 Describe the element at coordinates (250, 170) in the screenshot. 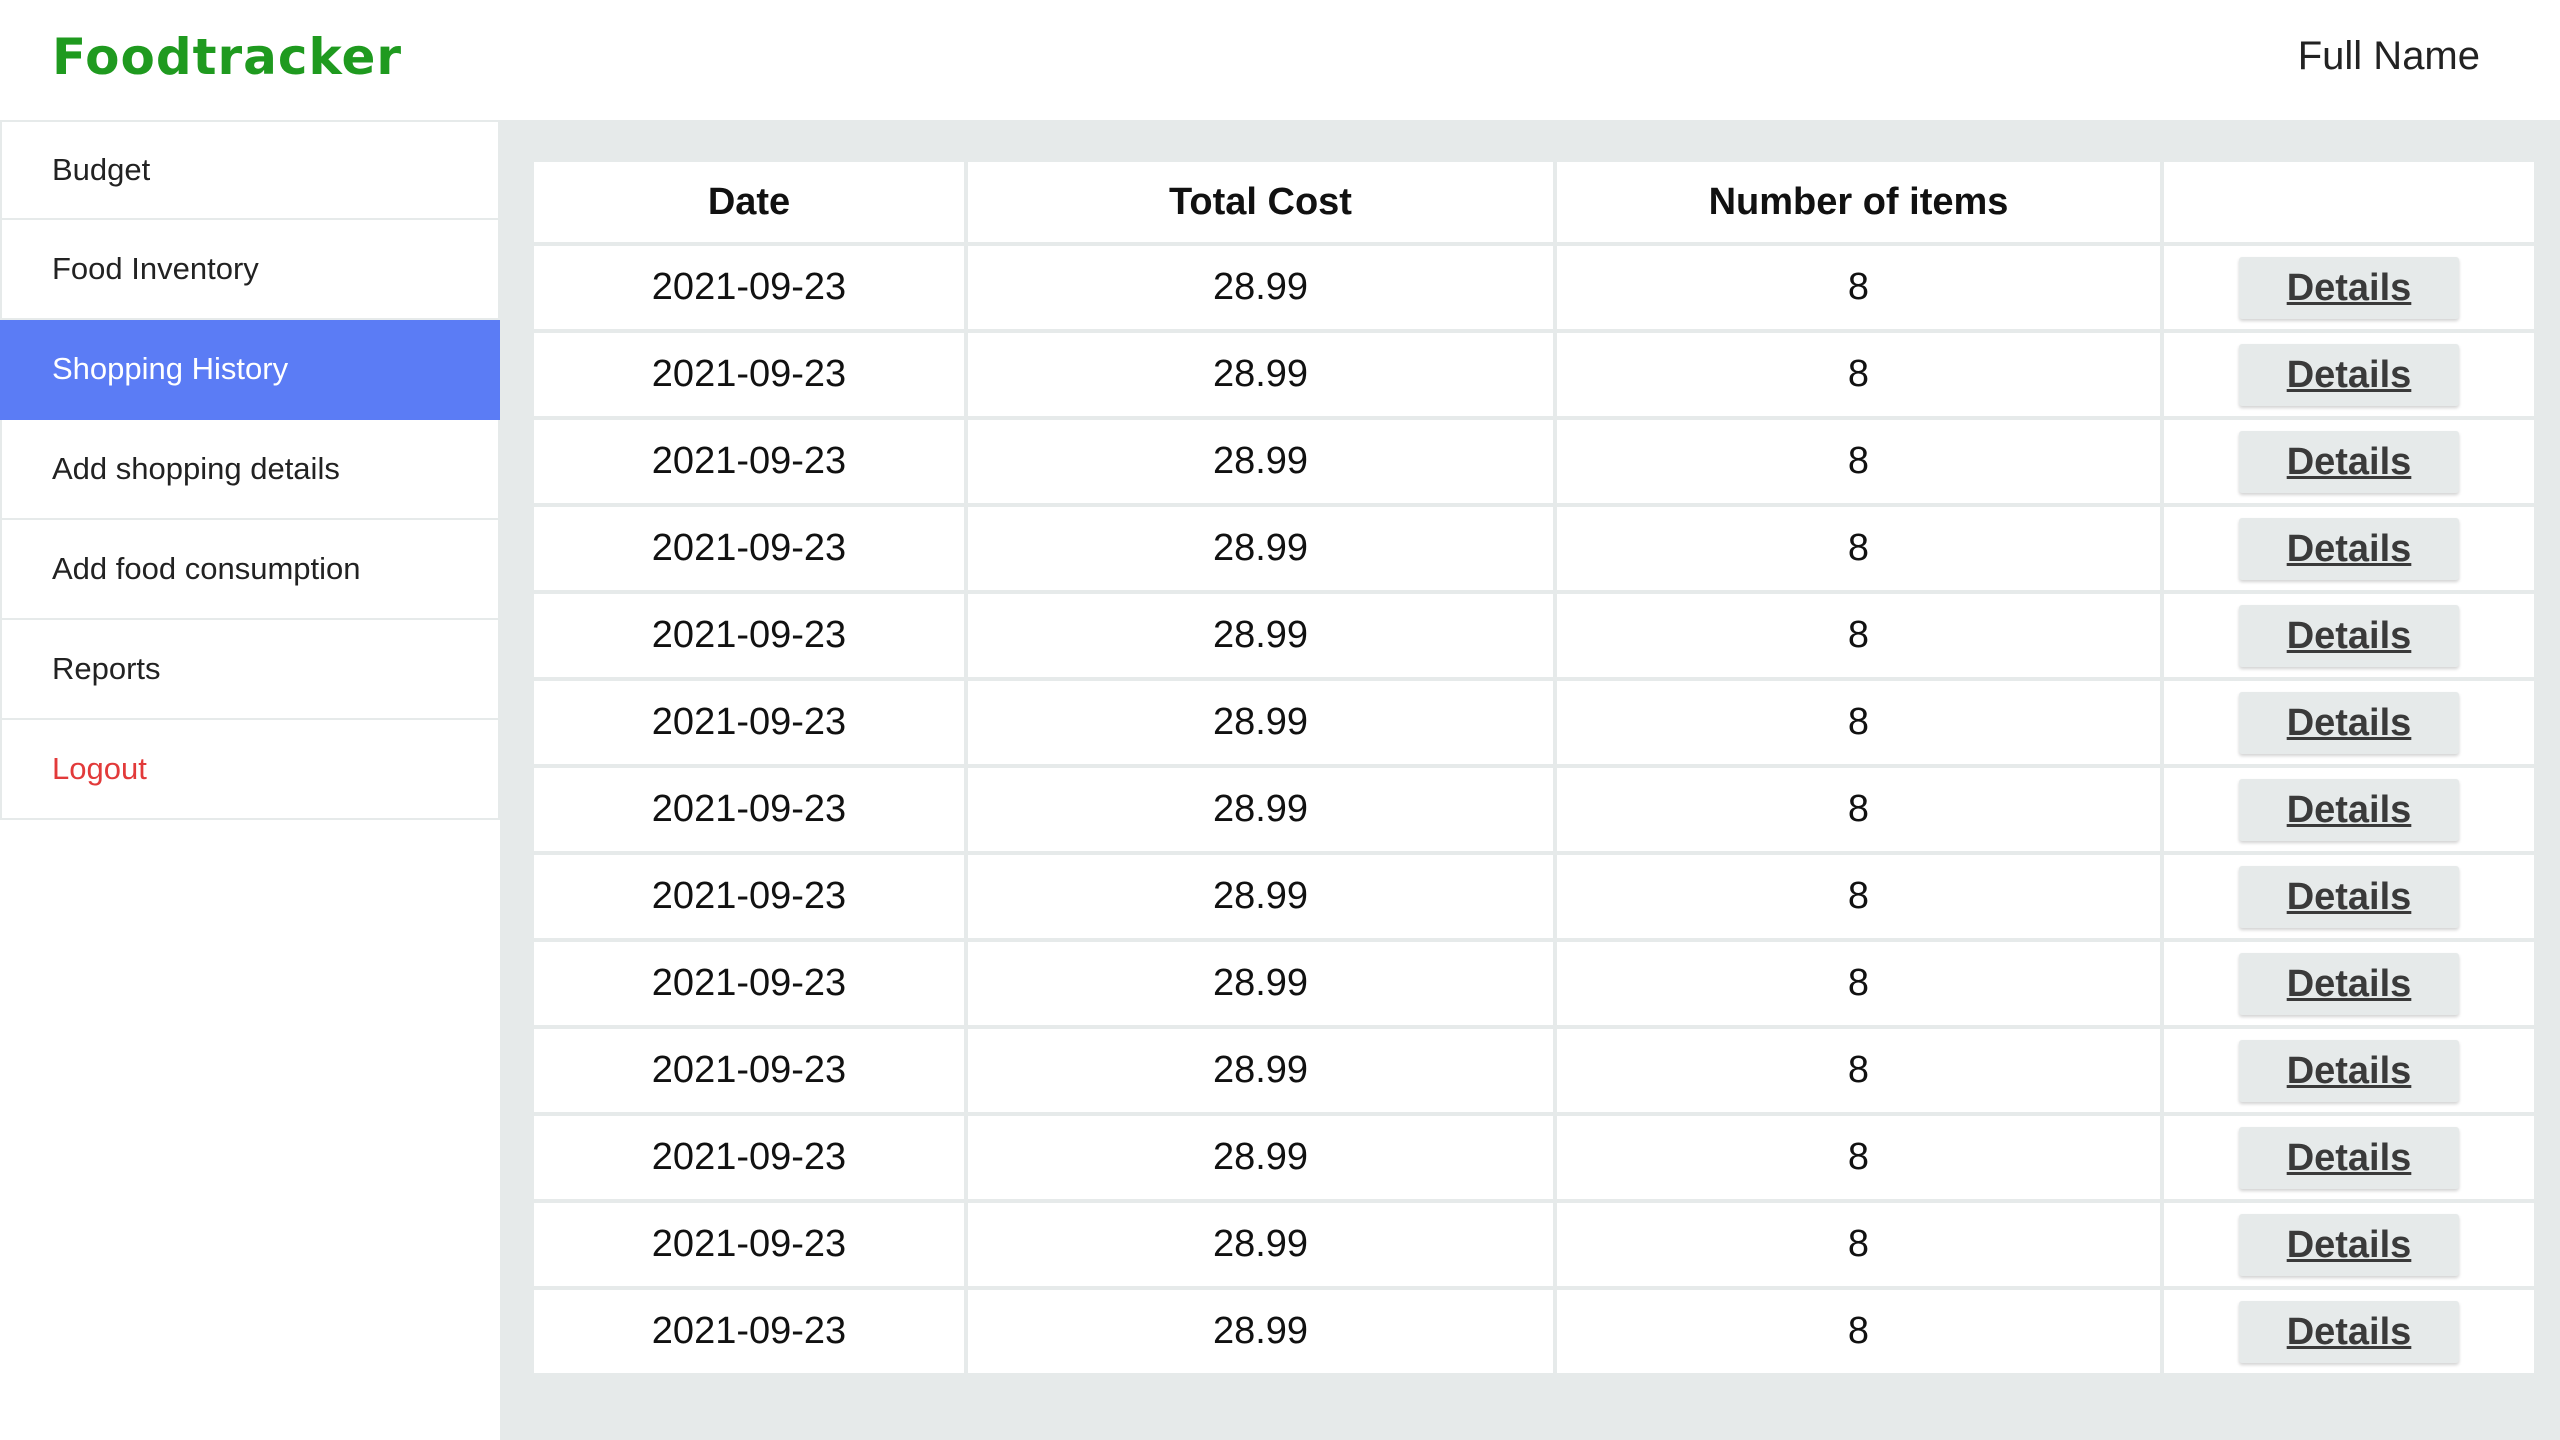

I see `sidebar-item-budget: Budget` at that location.